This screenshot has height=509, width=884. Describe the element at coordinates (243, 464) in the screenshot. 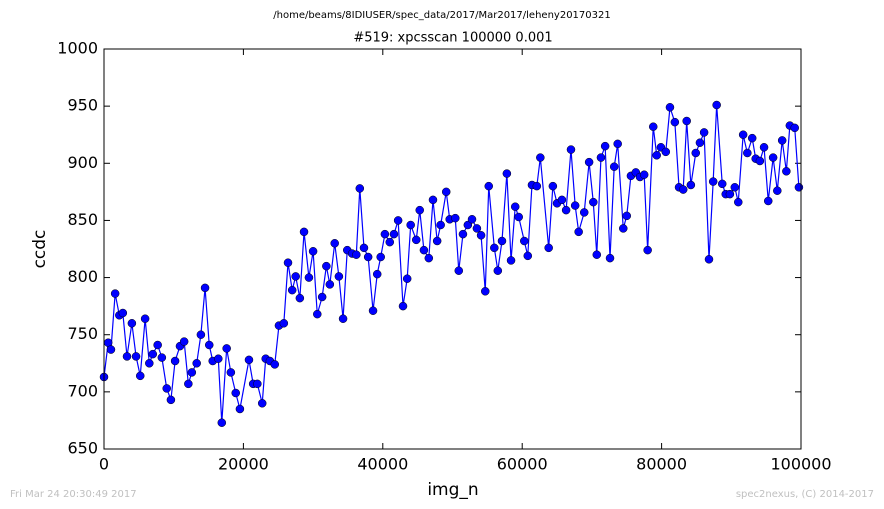

I see `x-tick-label: 20000` at that location.